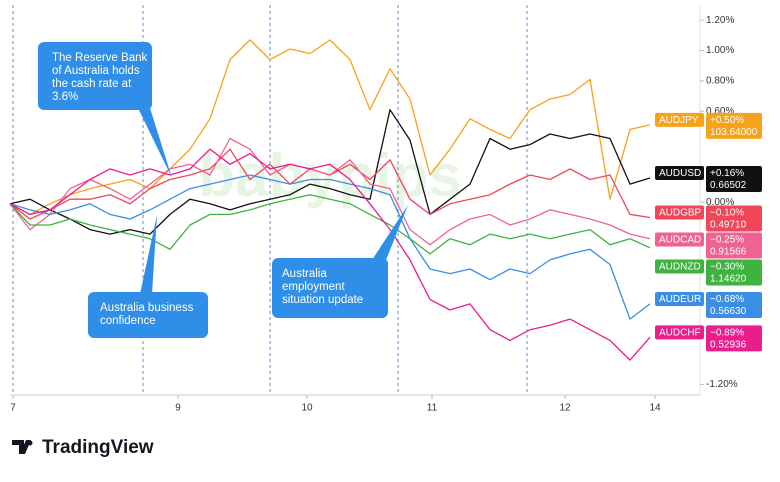 The height and width of the screenshot is (482, 780). I want to click on series-change: +0.50%, so click(727, 120).